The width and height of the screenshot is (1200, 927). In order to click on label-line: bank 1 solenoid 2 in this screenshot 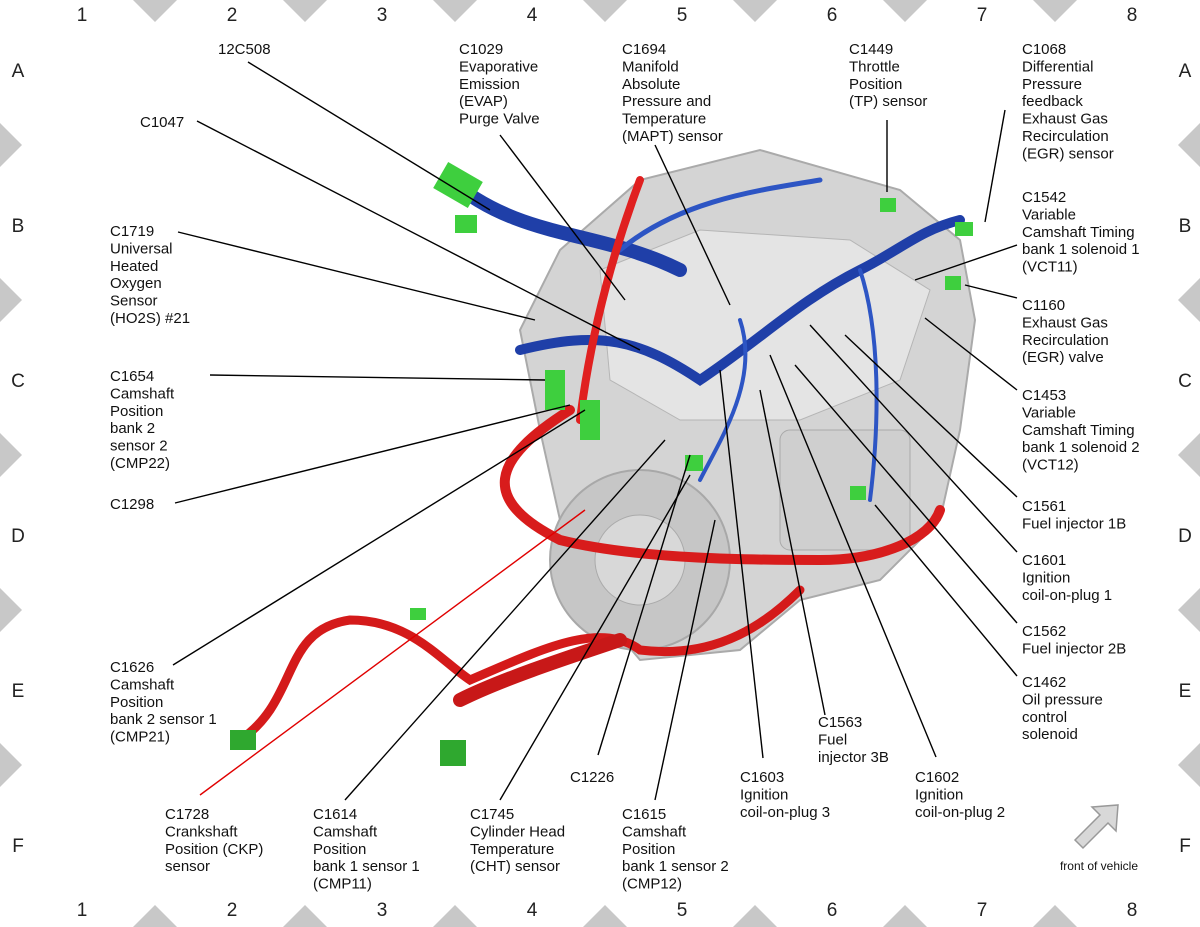, I will do `click(1081, 447)`.